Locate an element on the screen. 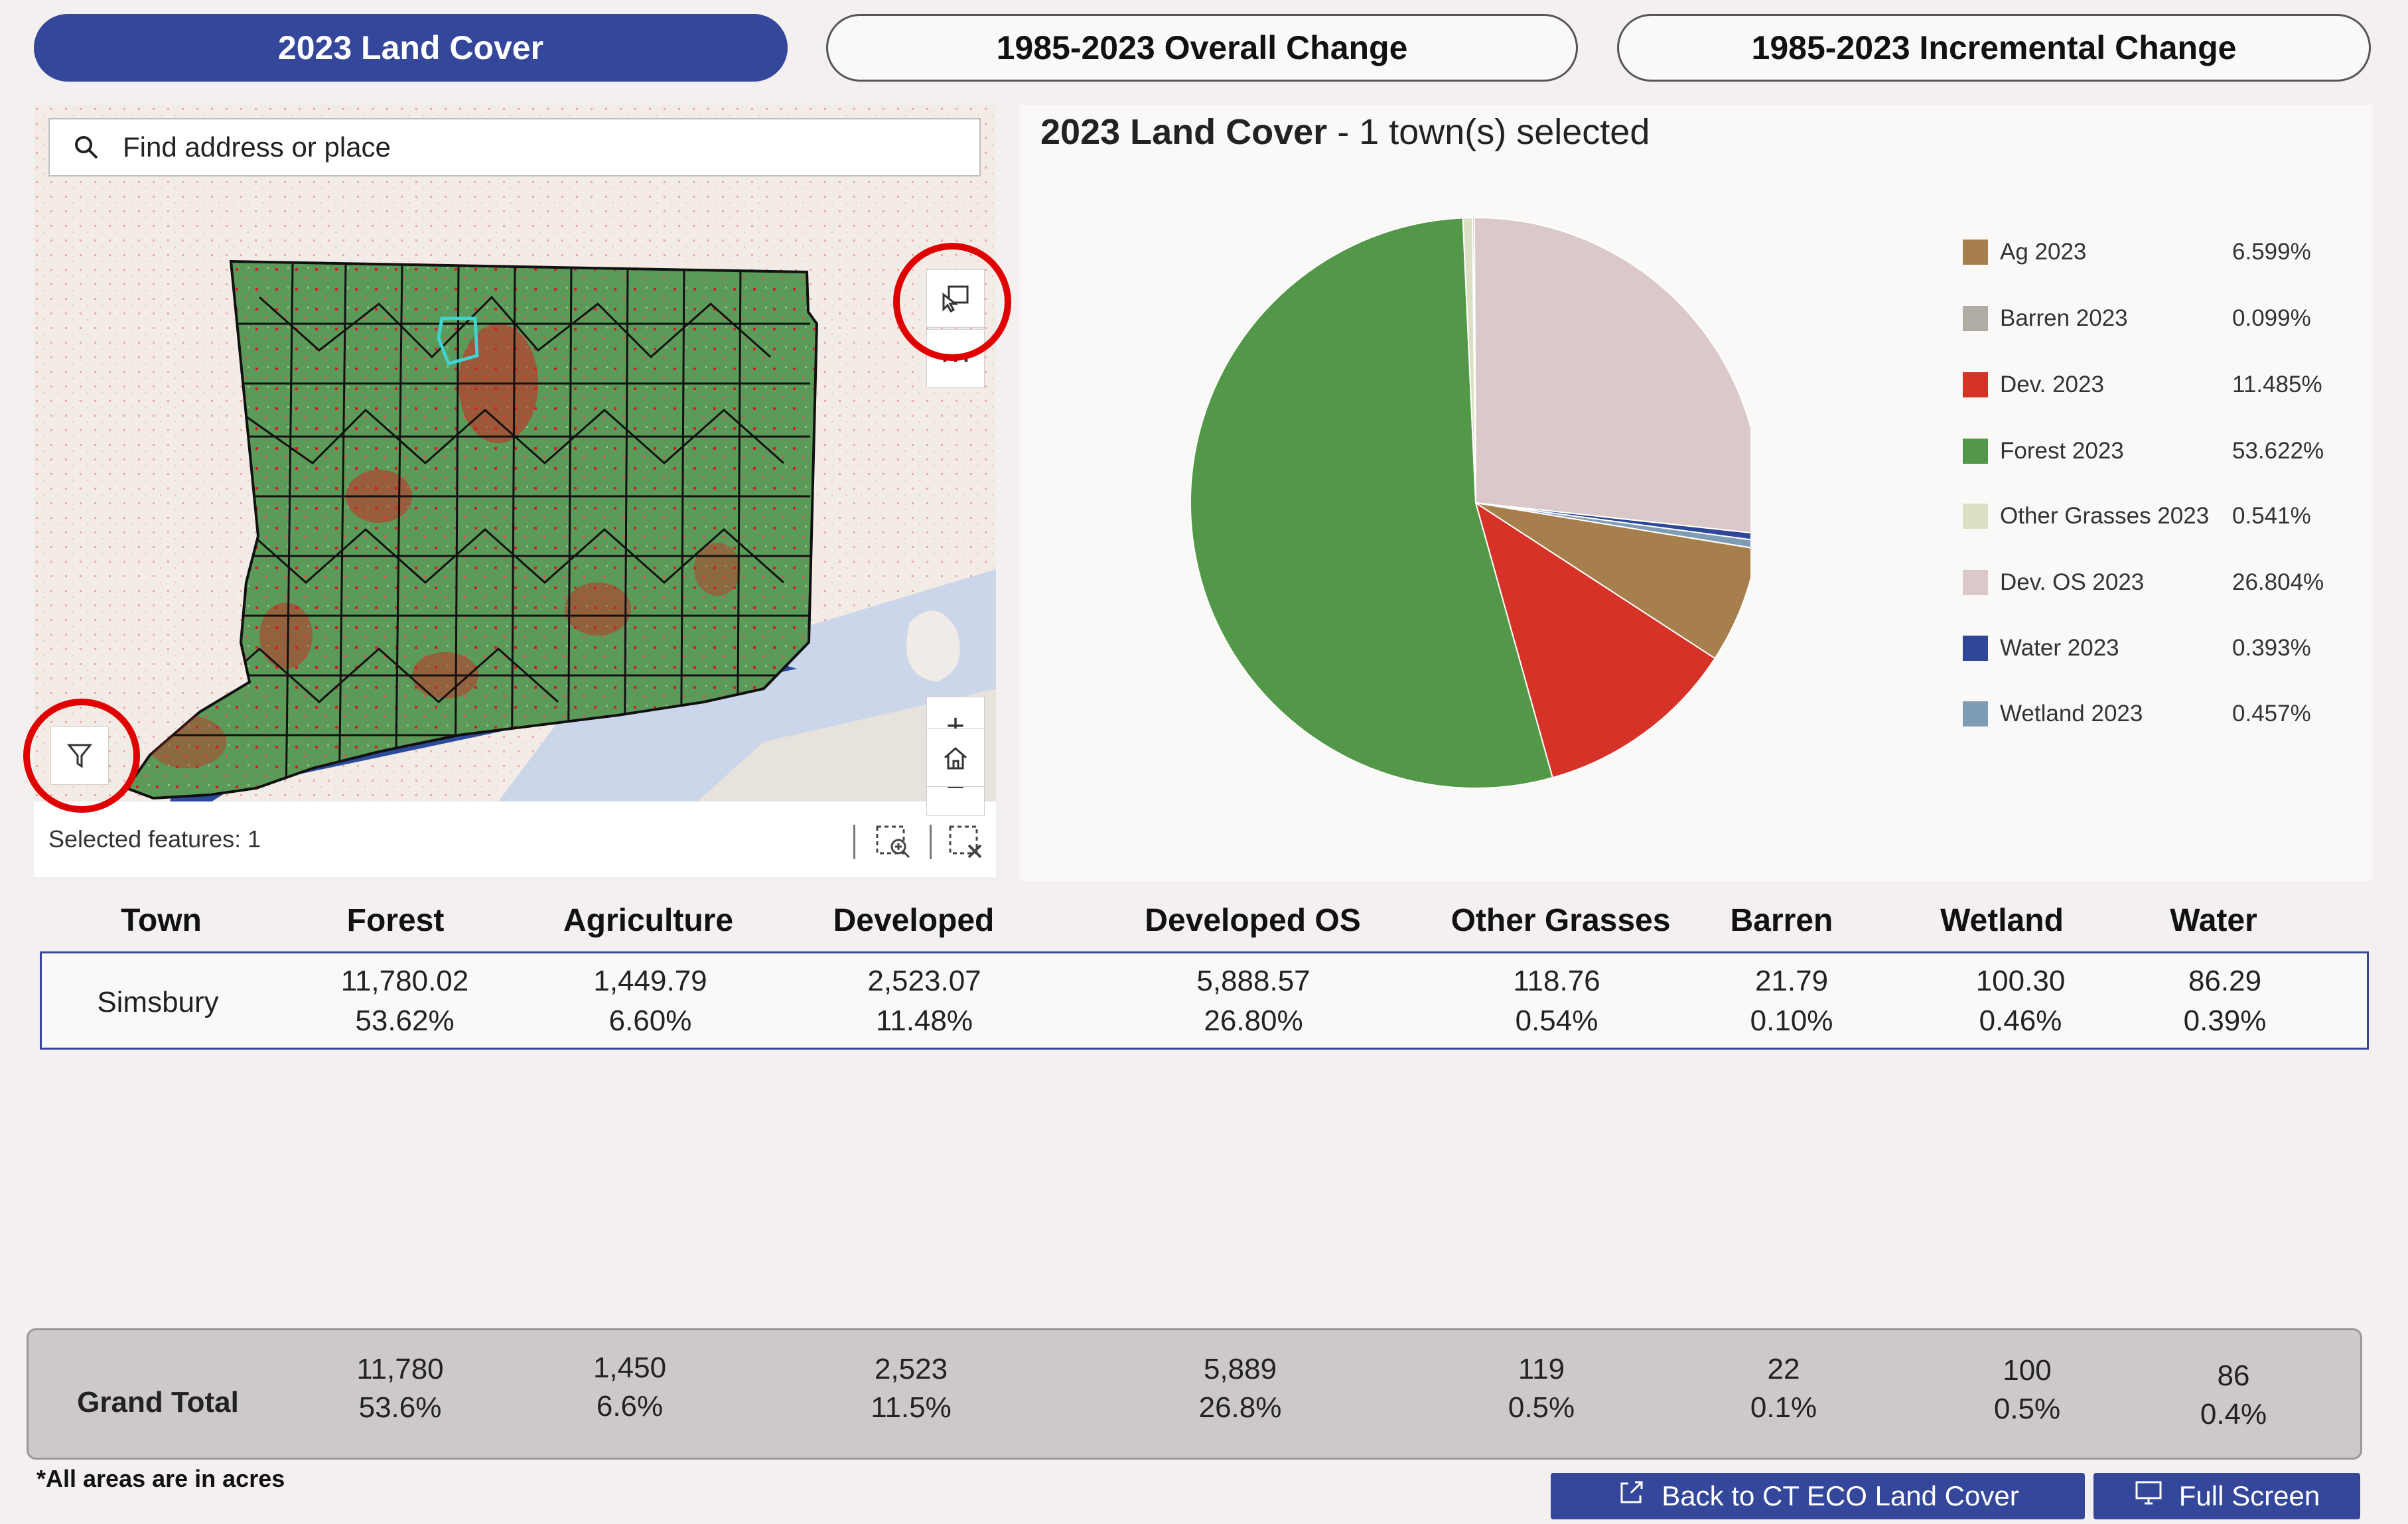 The height and width of the screenshot is (1524, 2408). col-header-developed-os: Developed OS is located at coordinates (1253, 920).